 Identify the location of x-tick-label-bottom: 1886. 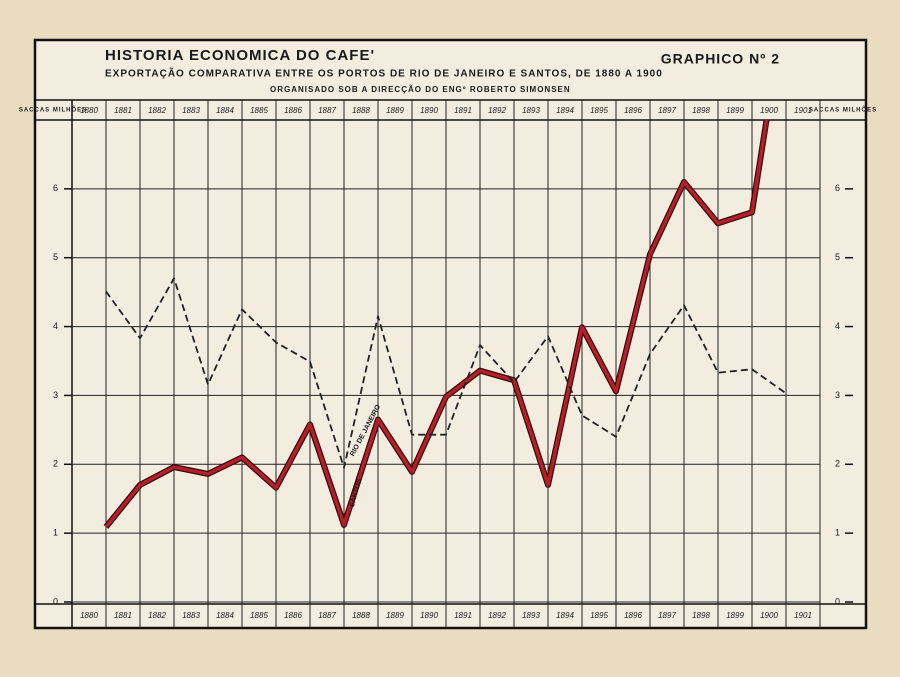
(293, 615).